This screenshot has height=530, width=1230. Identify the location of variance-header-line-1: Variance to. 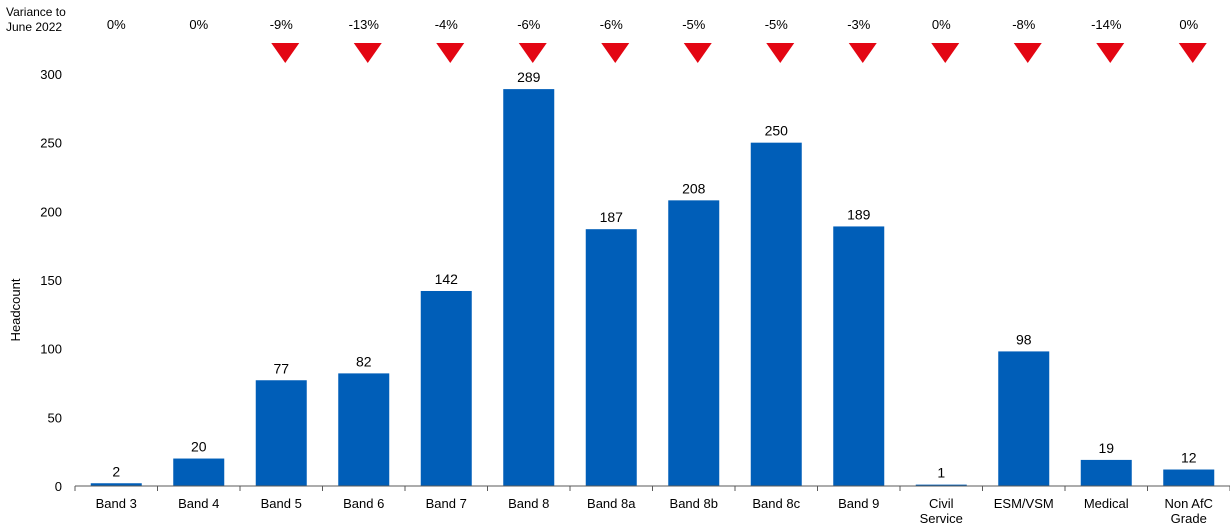
(36, 12).